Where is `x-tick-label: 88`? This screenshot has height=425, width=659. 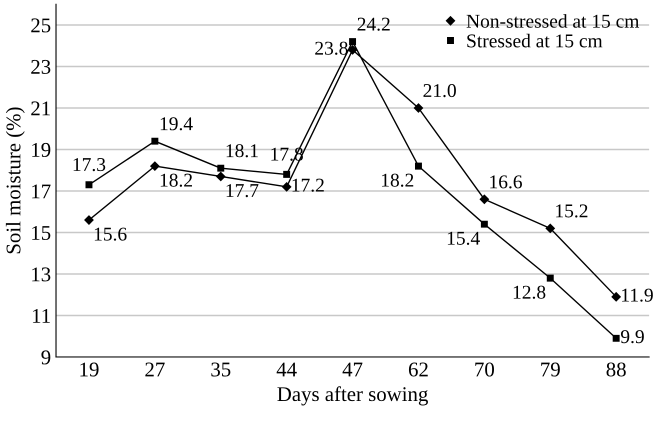 x-tick-label: 88 is located at coordinates (616, 369).